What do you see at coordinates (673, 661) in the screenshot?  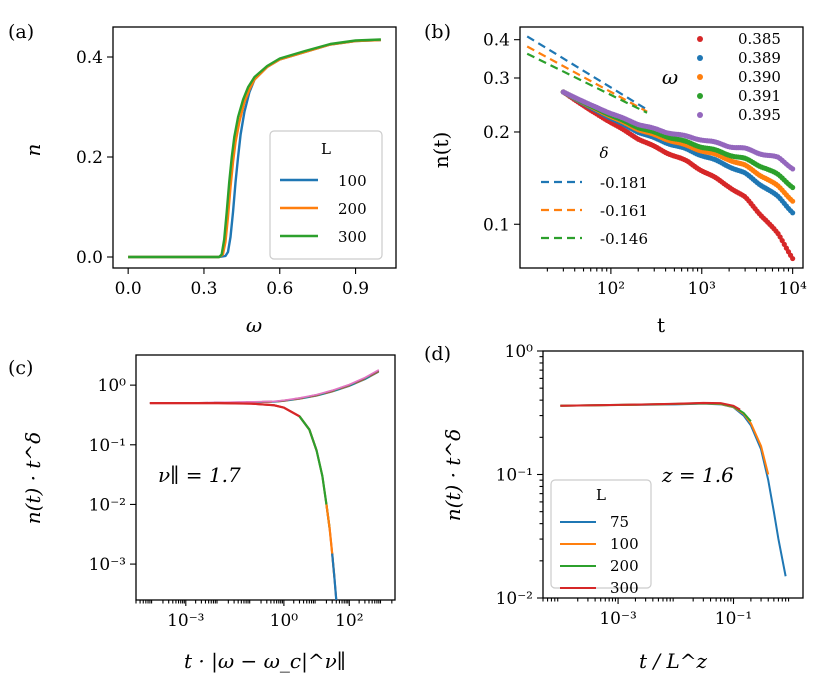 I see `panel-d-xlabel: t / L^z` at bounding box center [673, 661].